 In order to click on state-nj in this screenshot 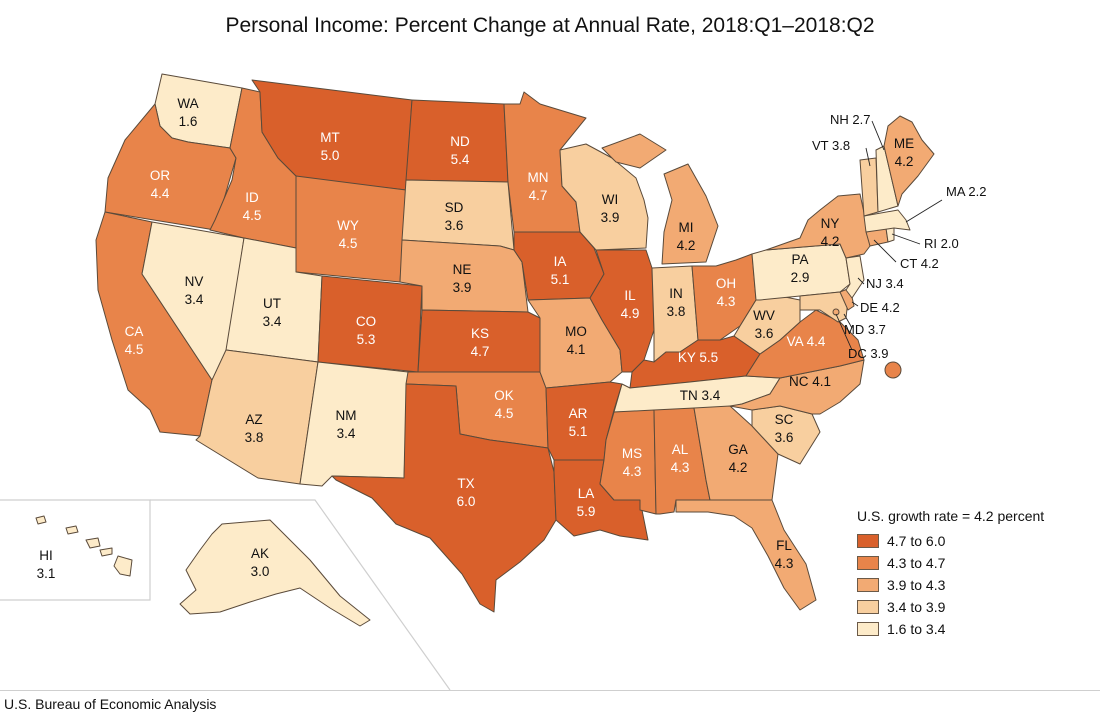, I will do `click(855, 277)`.